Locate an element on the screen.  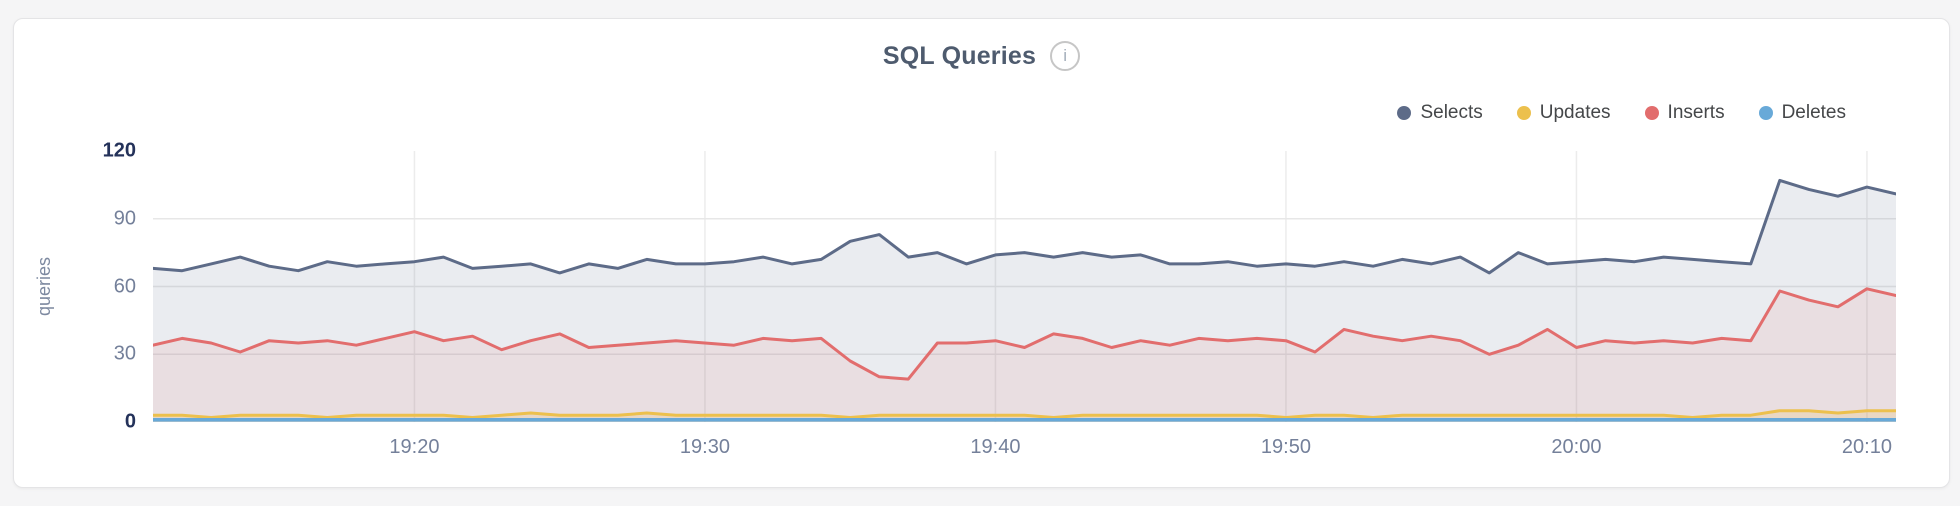
legend-dot-icon-selects is located at coordinates (1404, 113).